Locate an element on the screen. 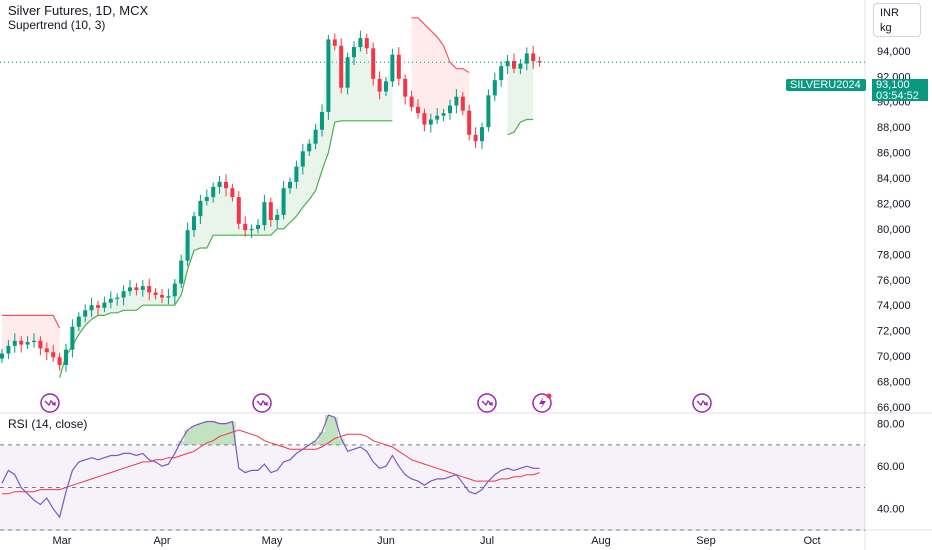 This screenshot has width=932, height=550. rsi-ma-line is located at coordinates (271, 462).